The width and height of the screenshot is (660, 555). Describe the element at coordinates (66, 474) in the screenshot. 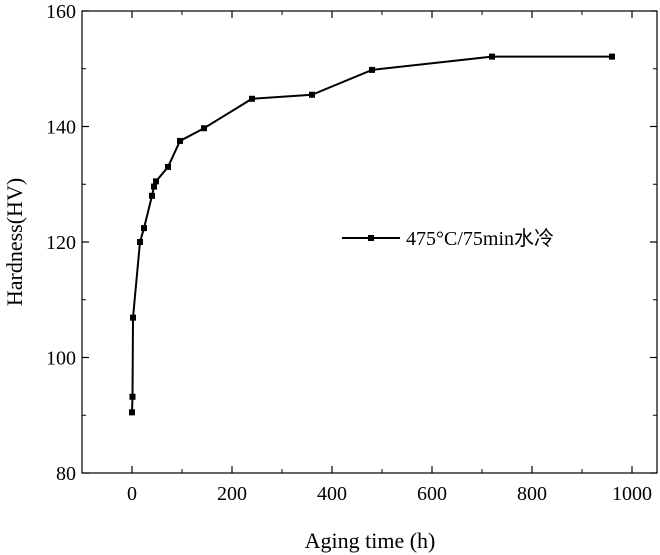

I see `y-tick-label: 80` at that location.